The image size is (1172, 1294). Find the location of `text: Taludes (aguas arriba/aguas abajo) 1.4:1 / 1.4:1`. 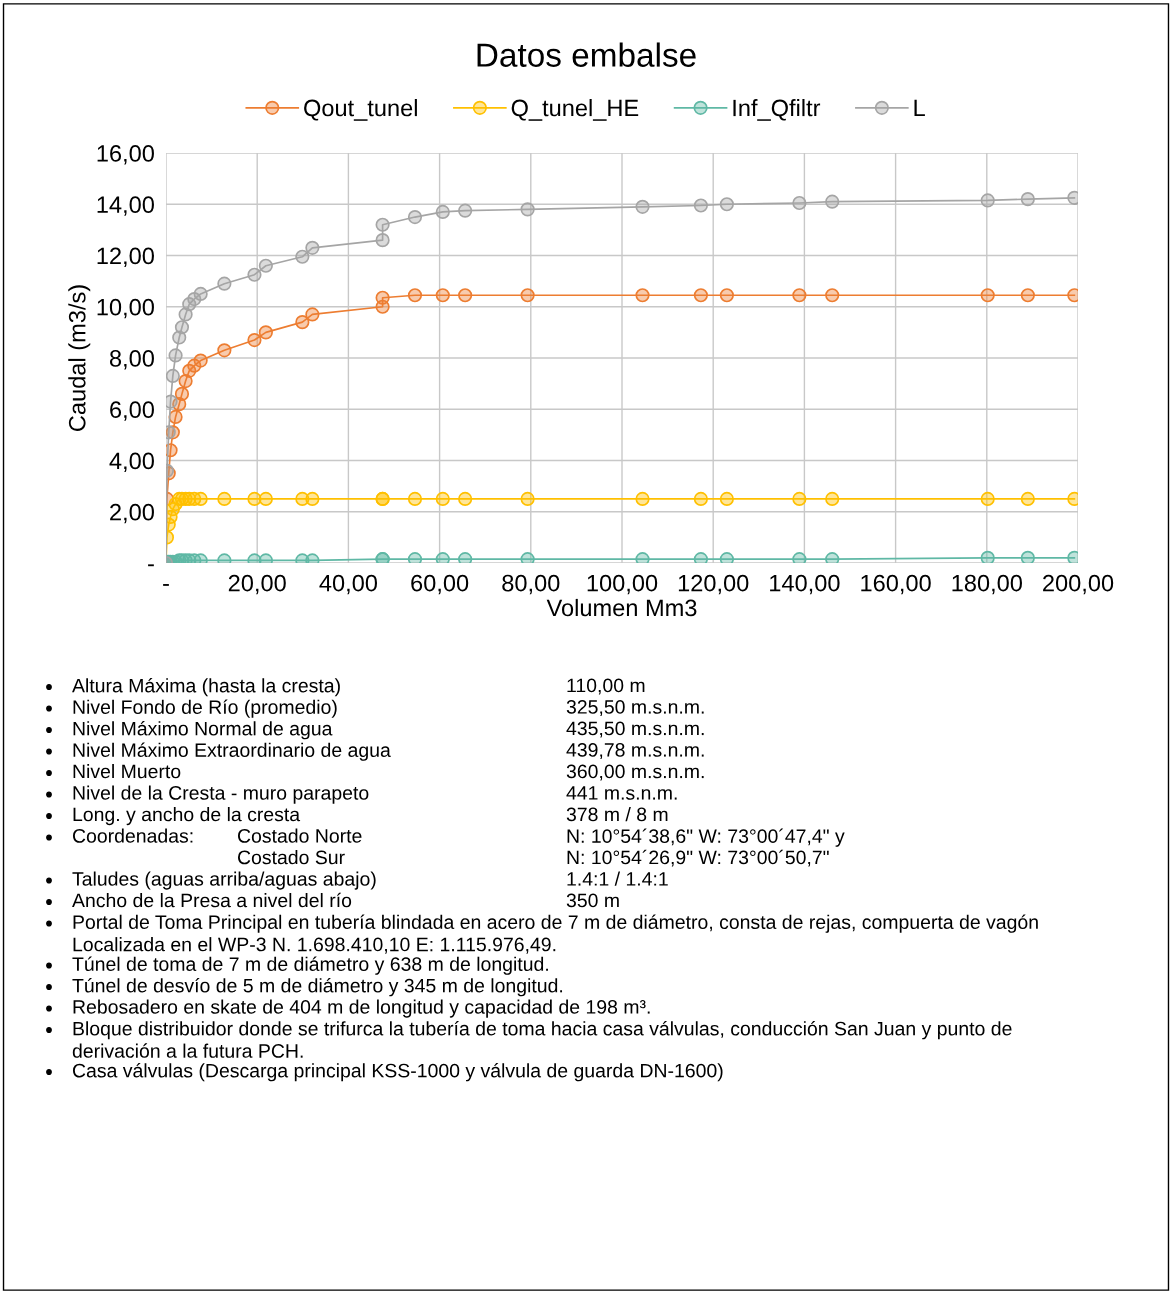

text: Taludes (aguas arriba/aguas abajo) 1.4:1 / 1.4:1 is located at coordinates (370, 880).